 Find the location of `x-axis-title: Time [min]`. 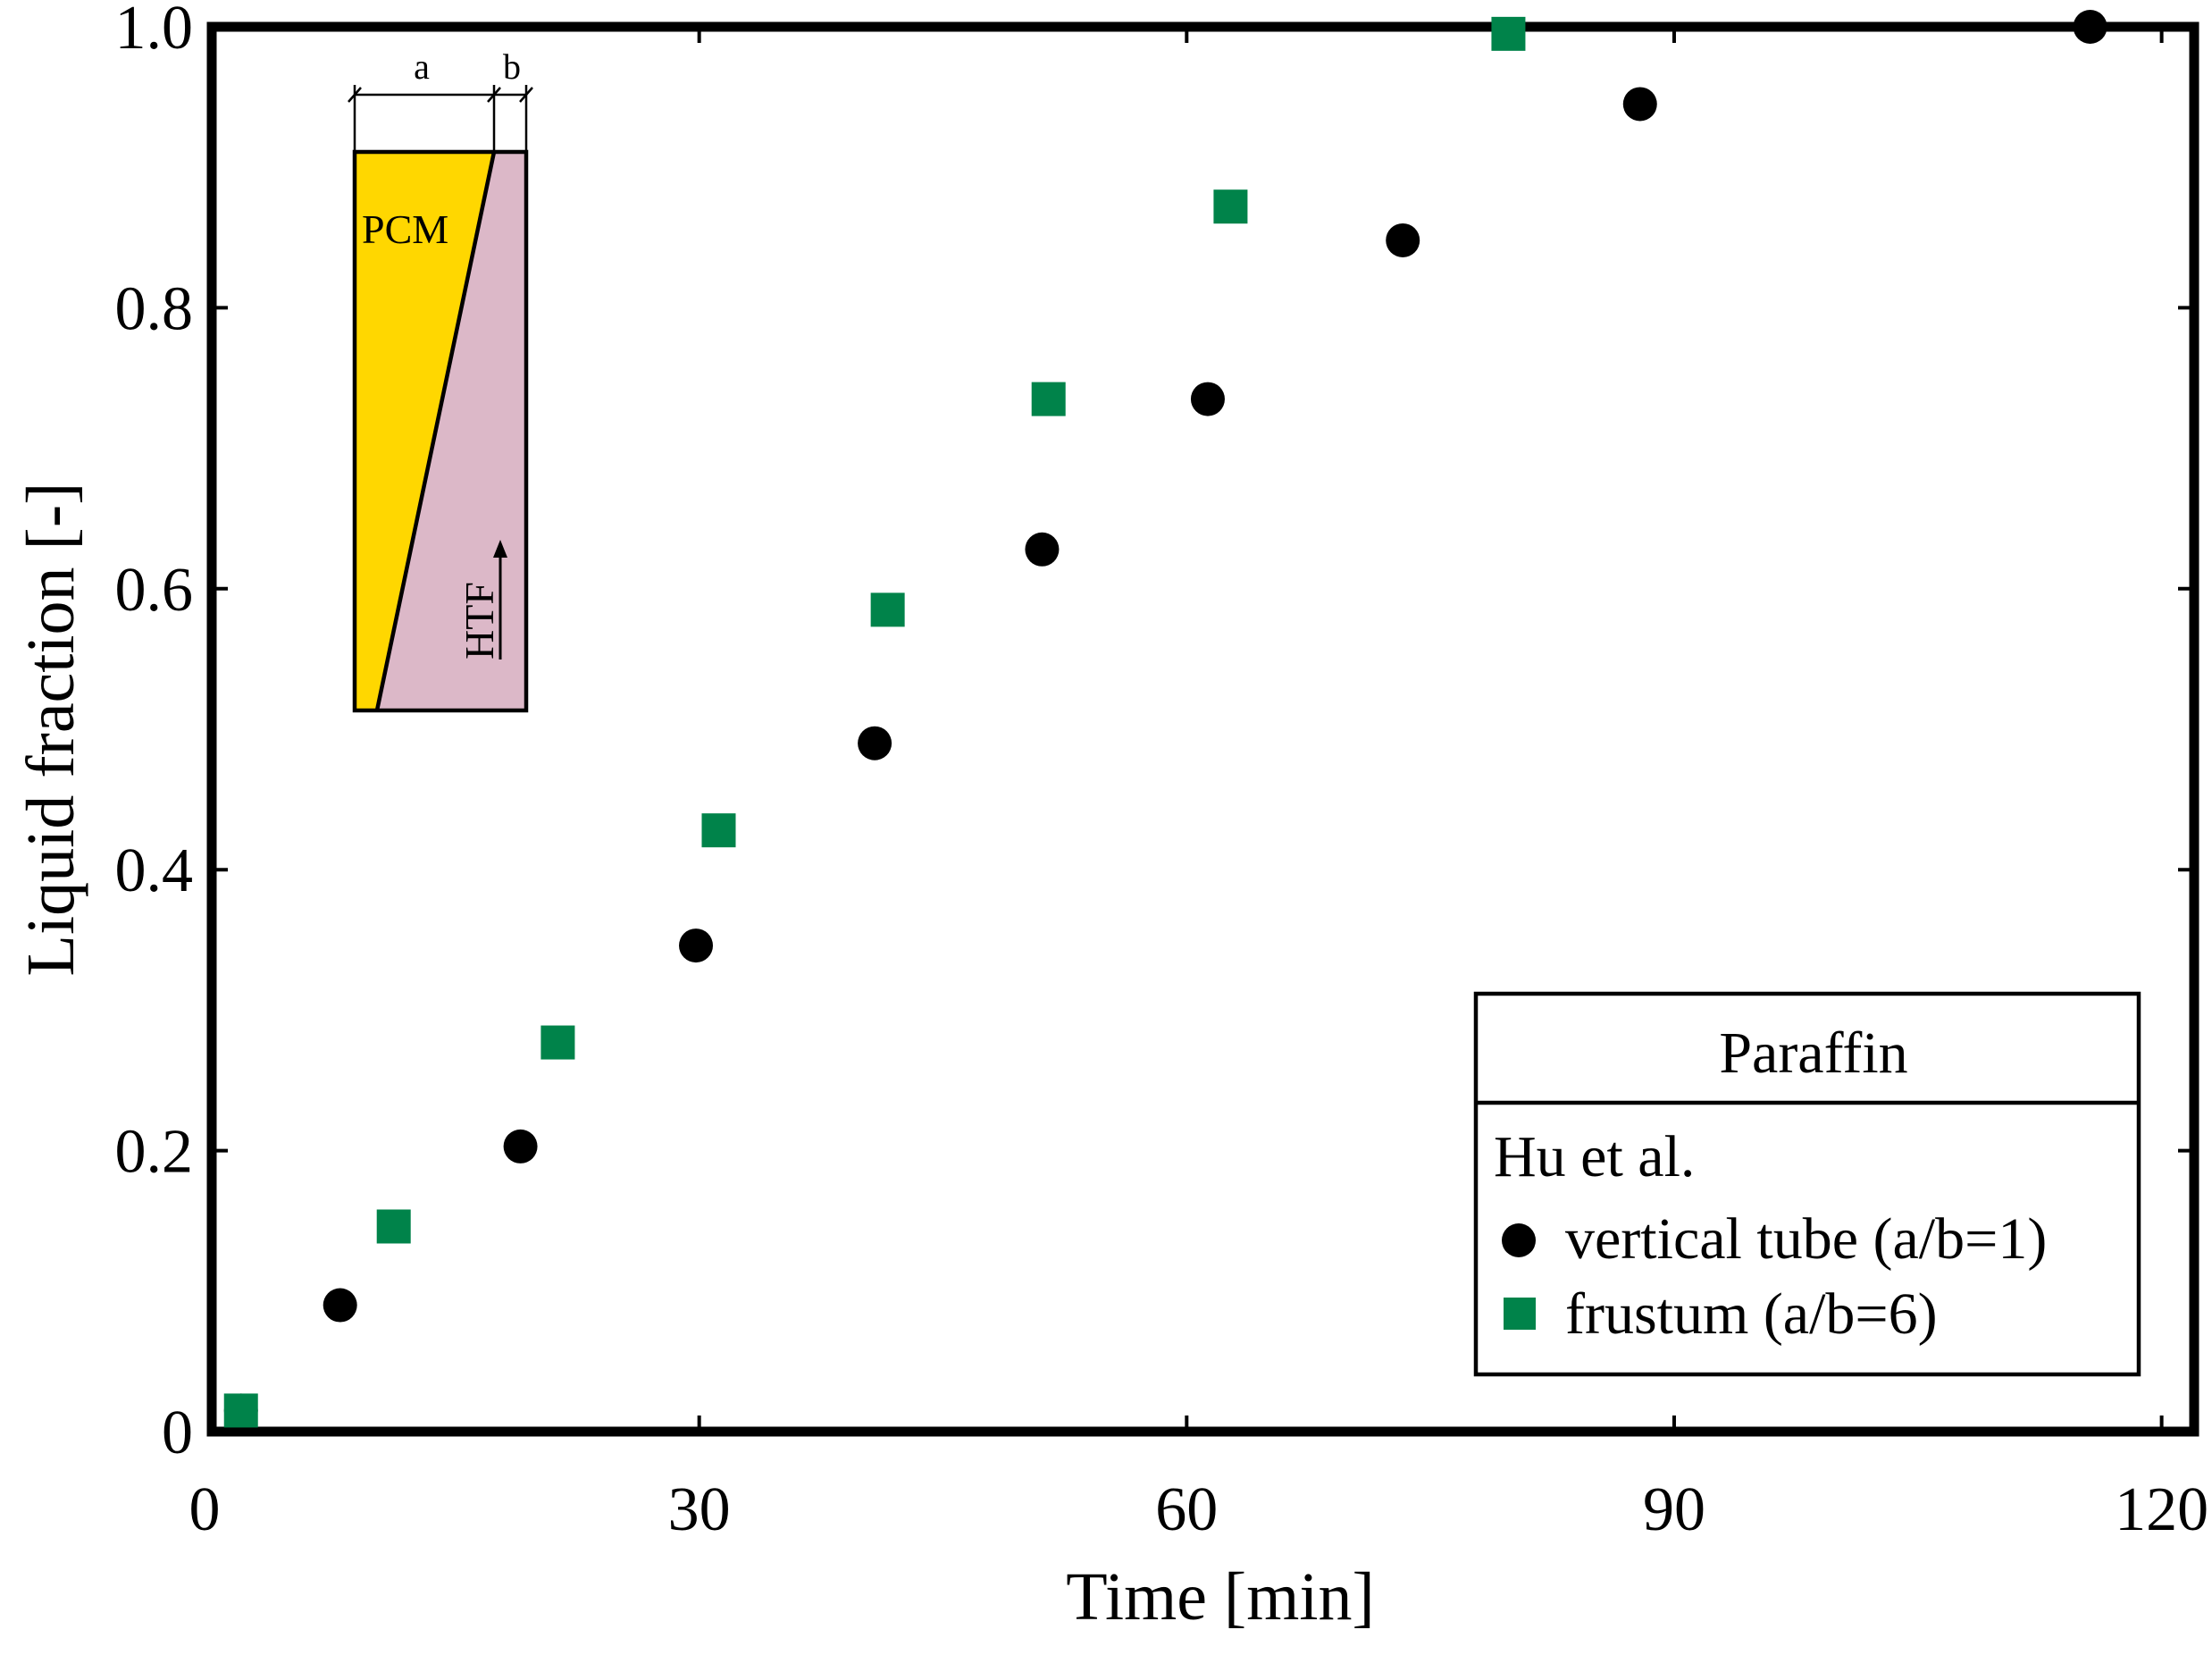

x-axis-title: Time [min] is located at coordinates (1221, 1596).